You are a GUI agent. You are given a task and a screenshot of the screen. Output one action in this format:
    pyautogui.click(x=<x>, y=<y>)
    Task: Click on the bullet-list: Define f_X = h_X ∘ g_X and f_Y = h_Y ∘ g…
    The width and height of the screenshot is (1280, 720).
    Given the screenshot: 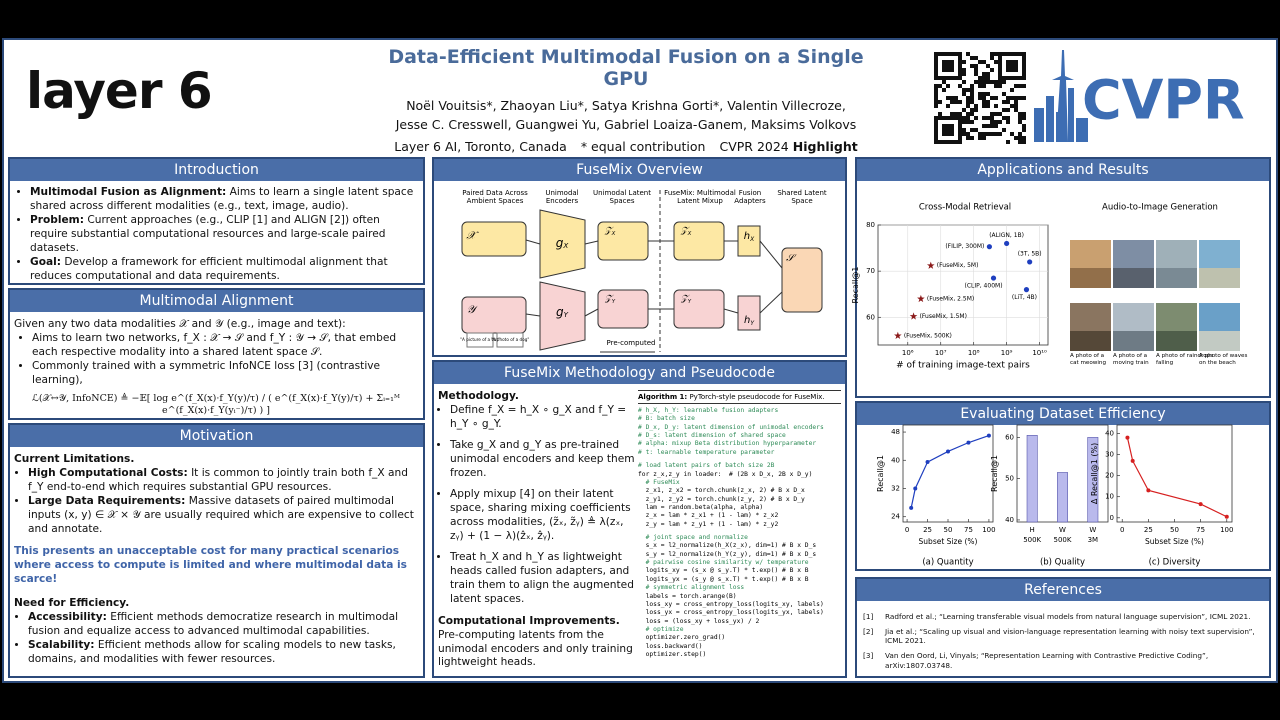 What is the action you would take?
    pyautogui.click(x=538, y=505)
    